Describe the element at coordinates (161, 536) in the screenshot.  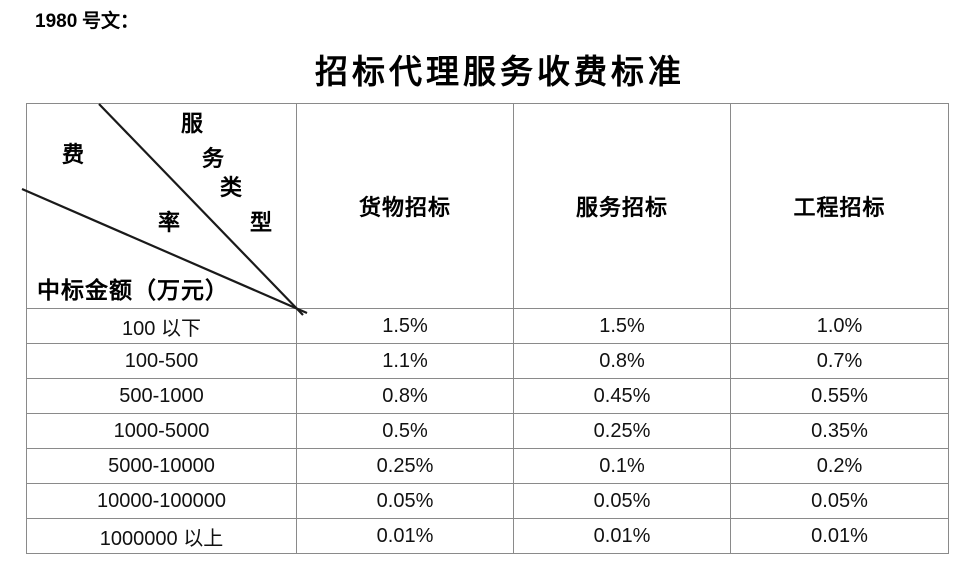
I see `amount-range-cell: 1000000 以上` at that location.